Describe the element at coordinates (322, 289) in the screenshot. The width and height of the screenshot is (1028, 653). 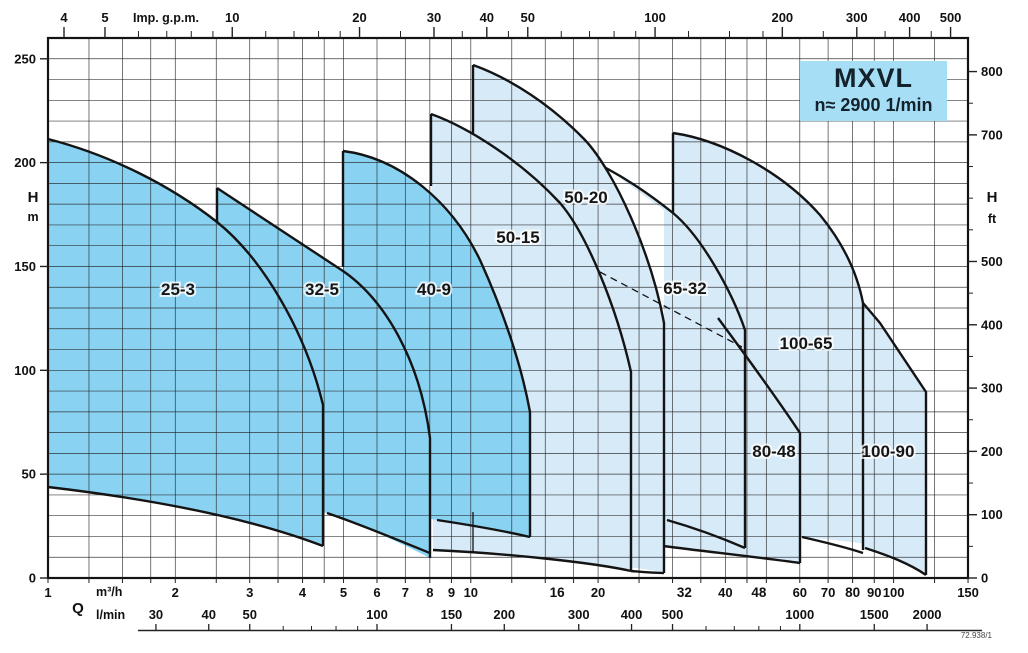
I see `envelope-label-32-5: 32-5` at that location.